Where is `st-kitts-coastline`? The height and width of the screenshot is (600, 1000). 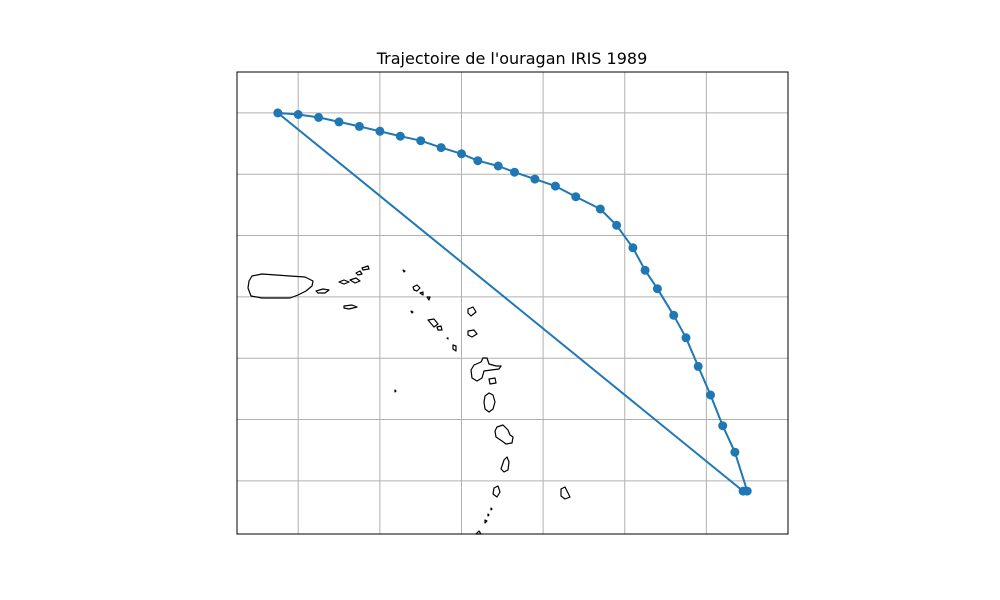
st-kitts-coastline is located at coordinates (412, 312).